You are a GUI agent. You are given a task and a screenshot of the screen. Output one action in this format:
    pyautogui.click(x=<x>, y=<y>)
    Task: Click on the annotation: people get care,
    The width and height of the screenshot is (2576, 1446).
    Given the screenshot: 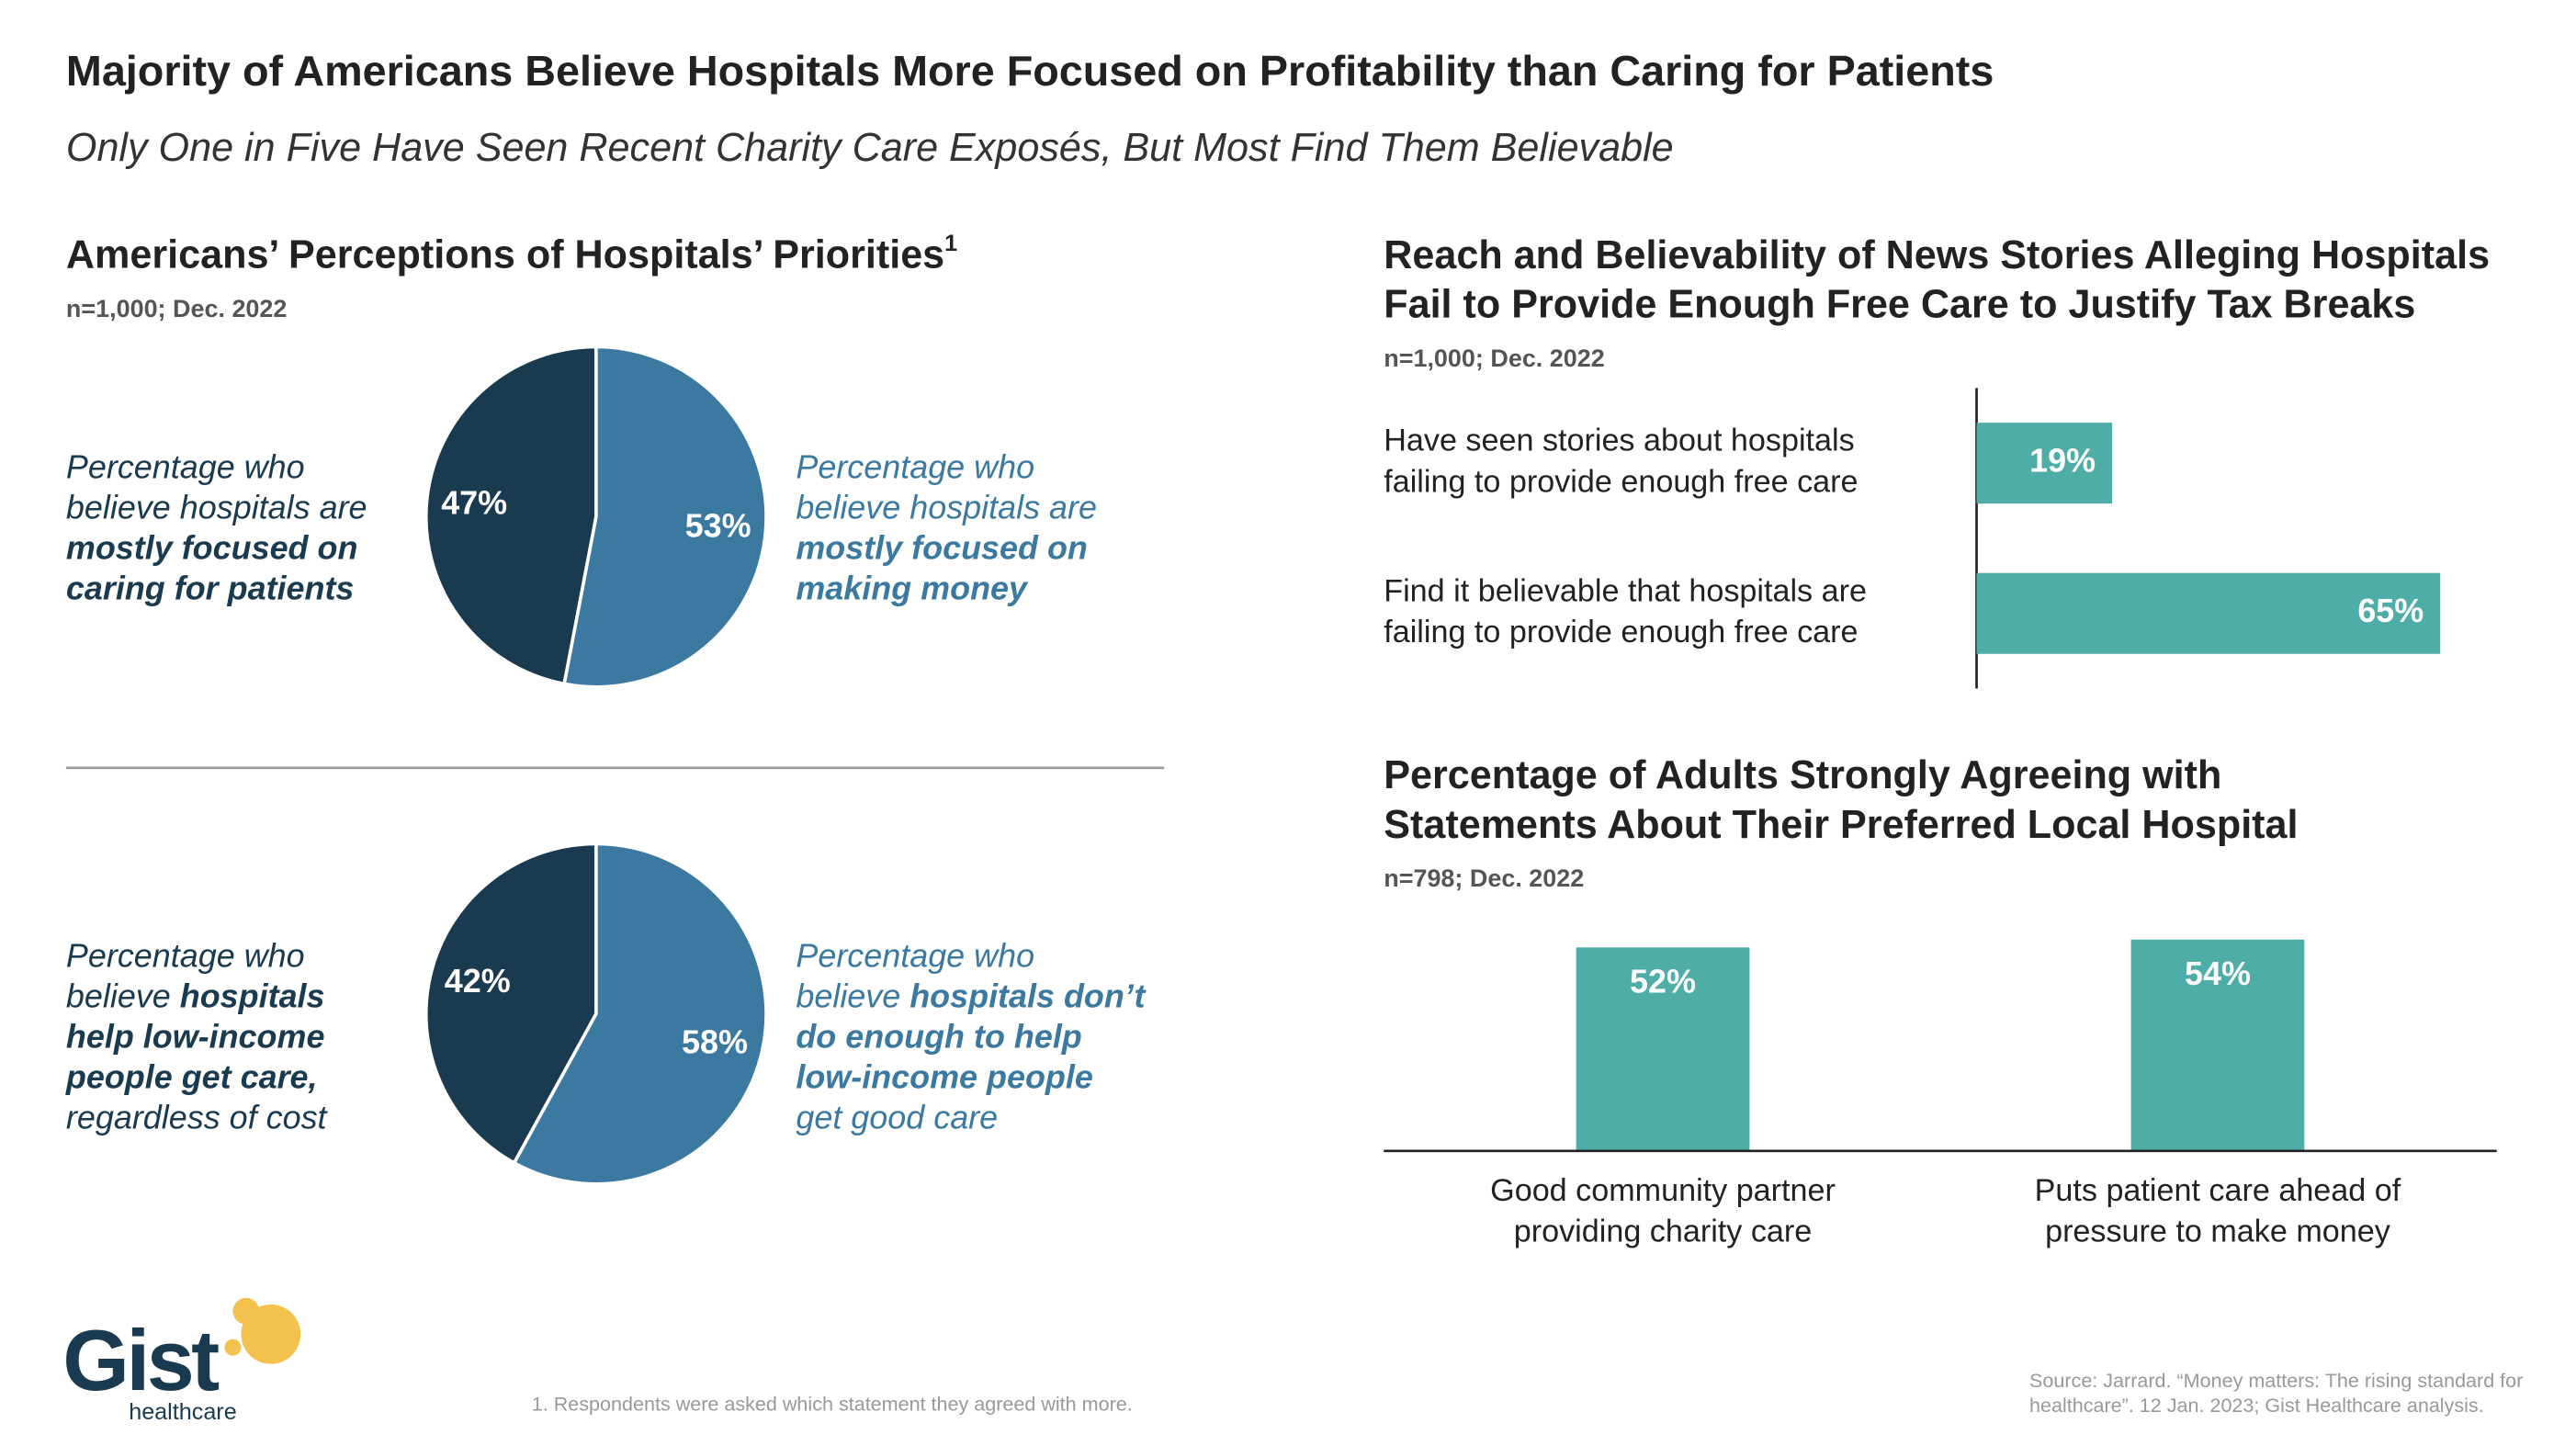 What is the action you would take?
    pyautogui.click(x=191, y=1076)
    